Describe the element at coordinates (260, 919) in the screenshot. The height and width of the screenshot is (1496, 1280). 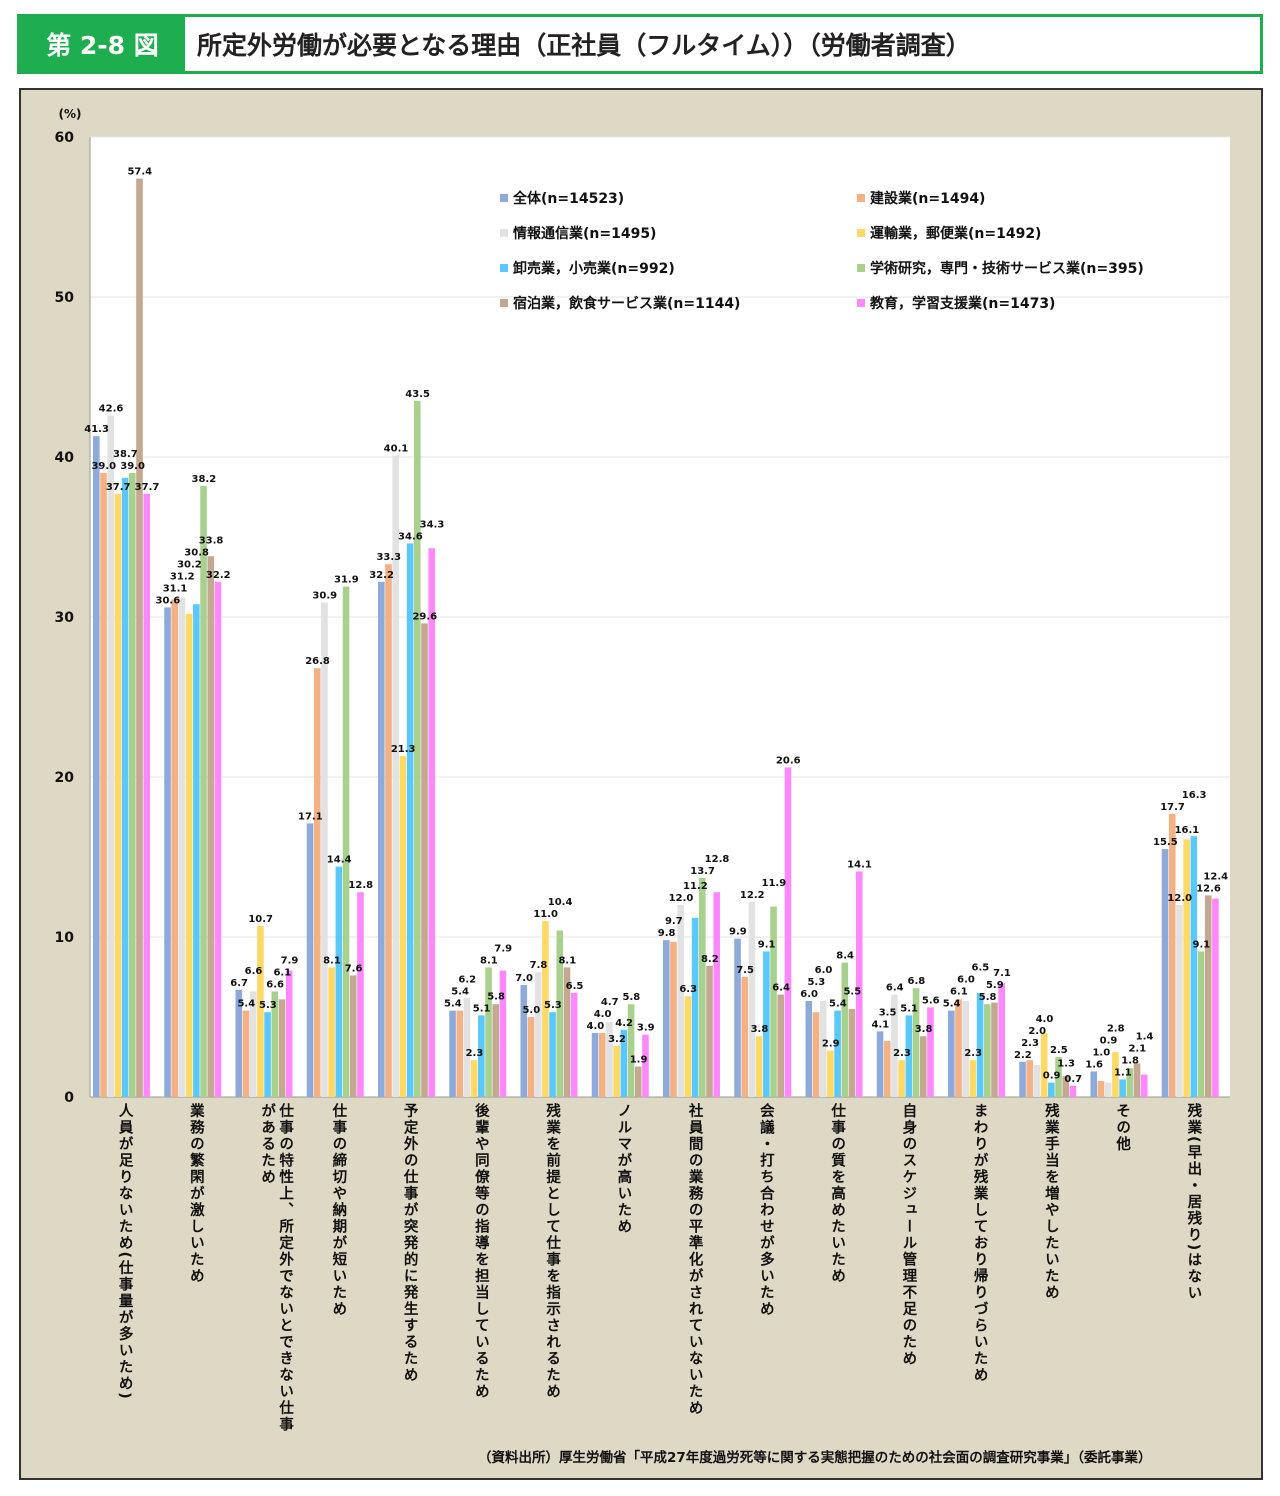
I see `data-label: 10.7` at that location.